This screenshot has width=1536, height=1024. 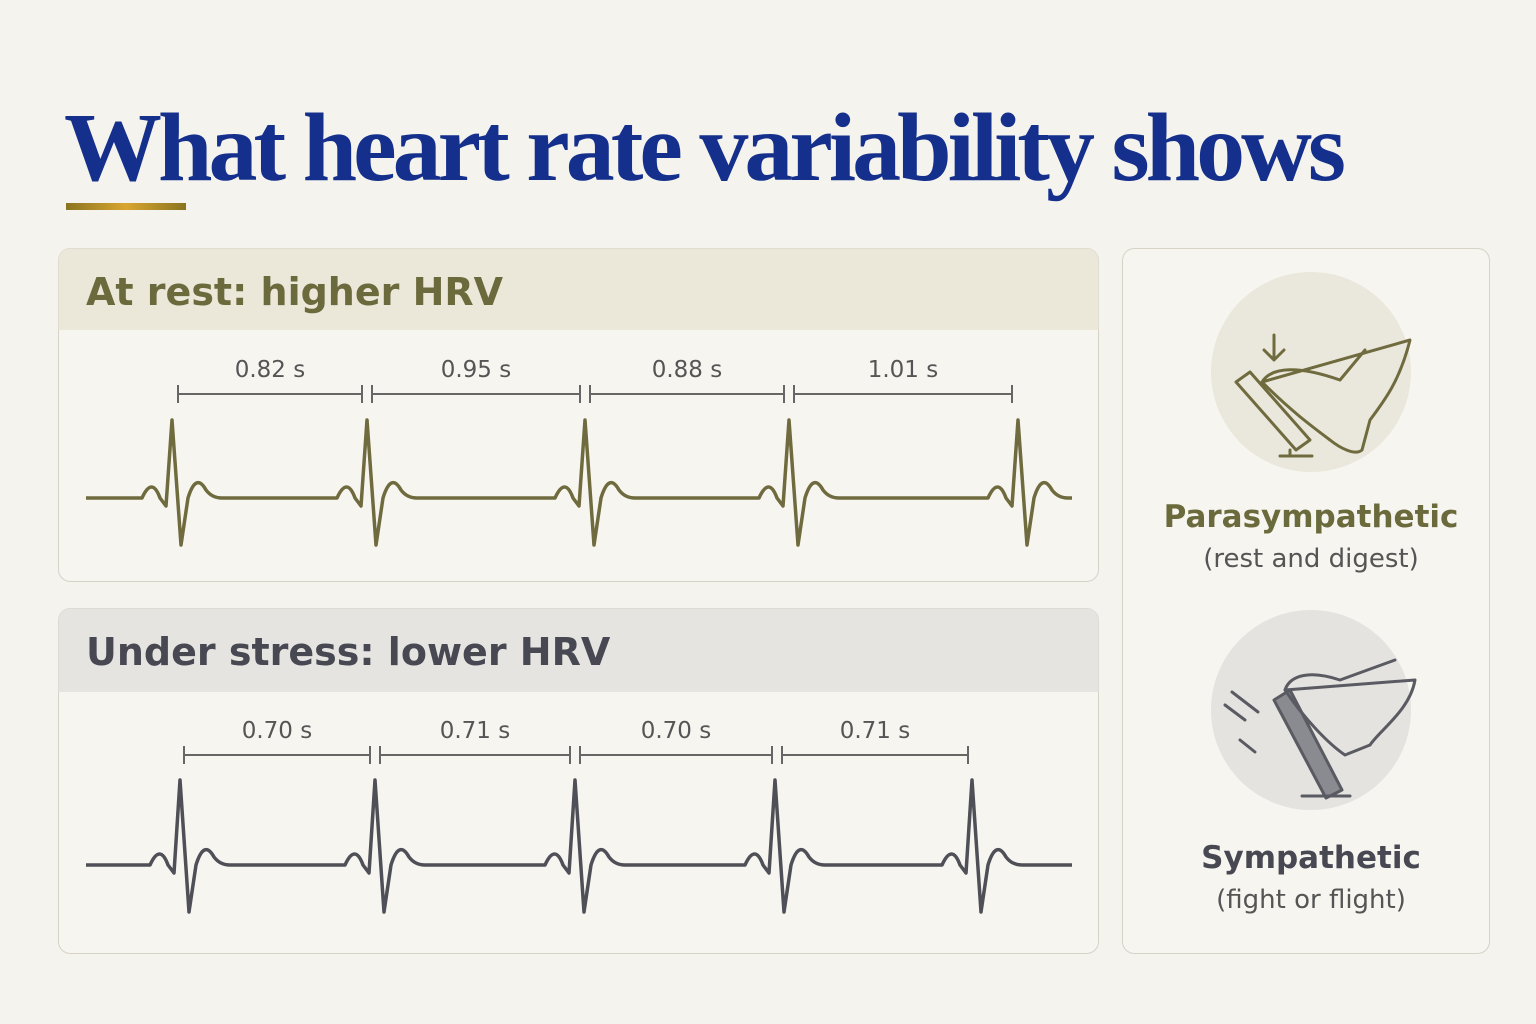 I want to click on side-caption: (fight or flight), so click(x=1311, y=900).